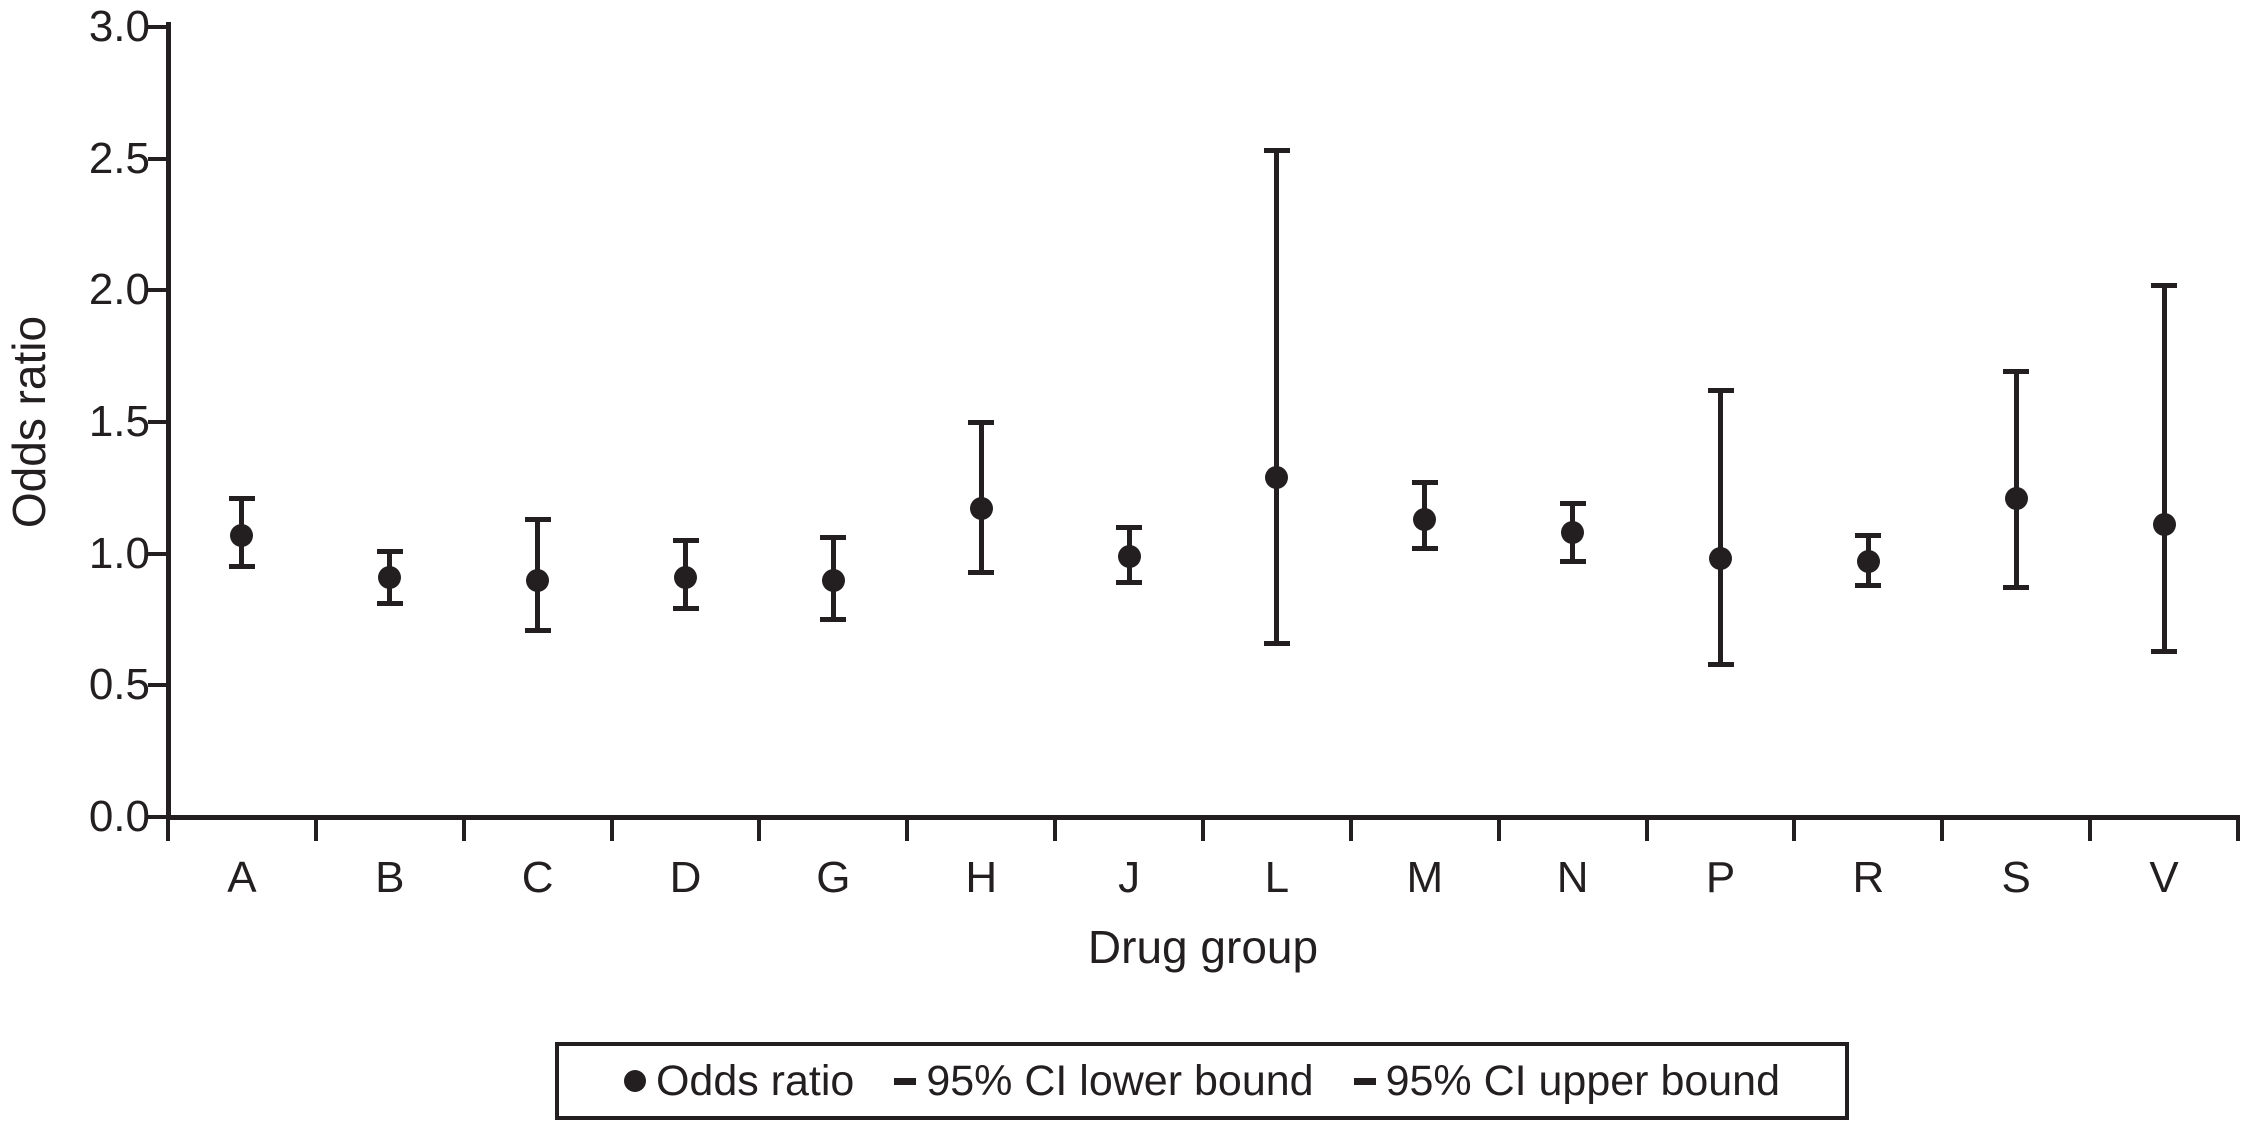 The height and width of the screenshot is (1124, 2242). Describe the element at coordinates (1129, 877) in the screenshot. I see `x-tick-label: J` at that location.